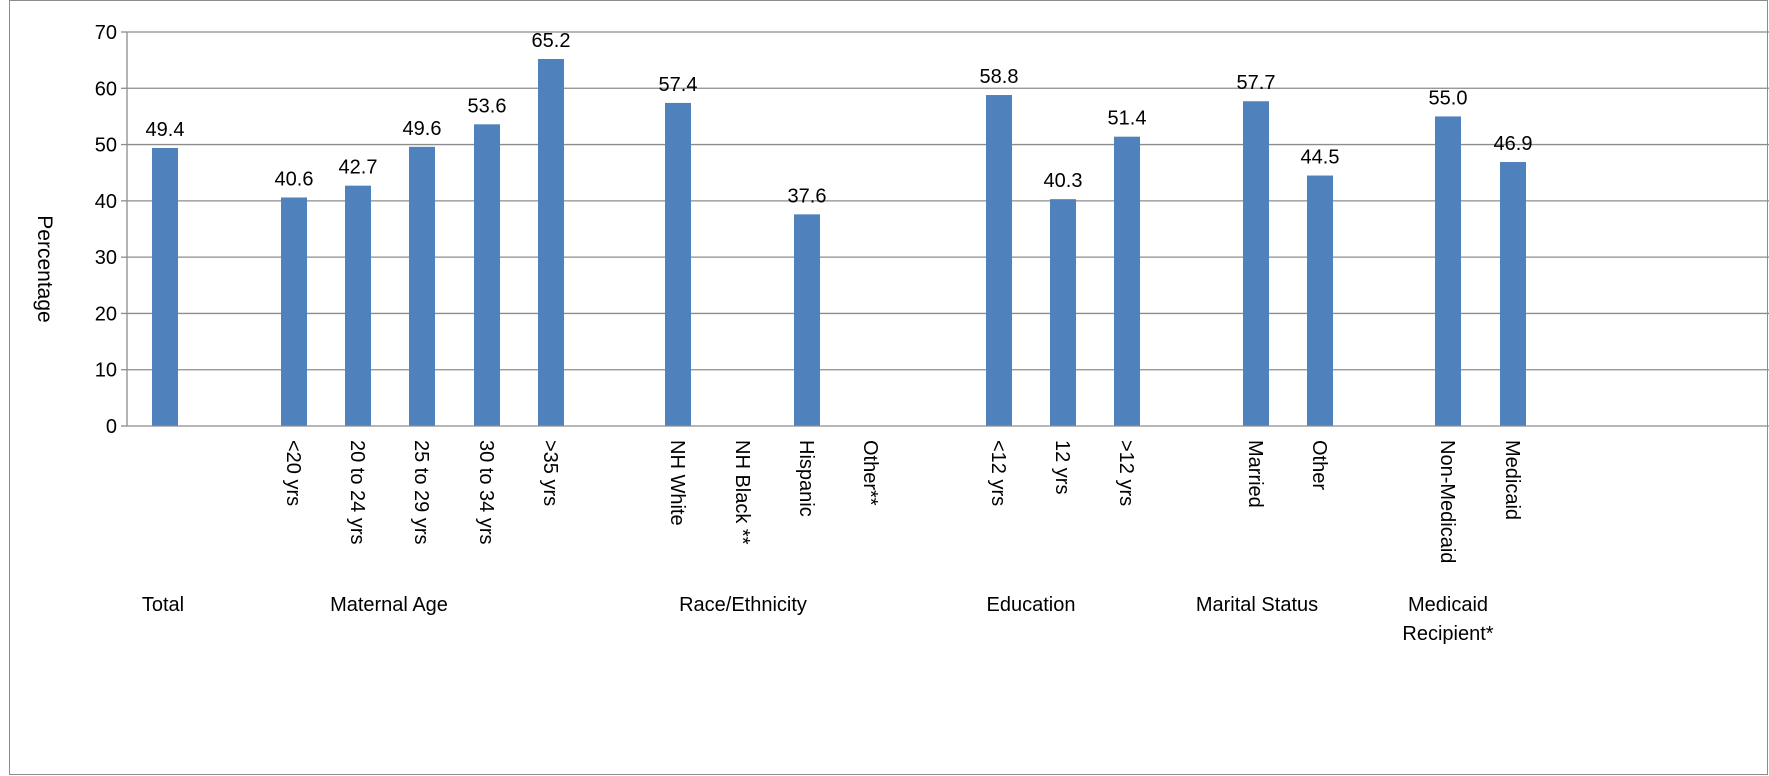 Image resolution: width=1769 pixels, height=776 pixels. Describe the element at coordinates (677, 483) in the screenshot. I see `x-tick-label: NH White` at that location.